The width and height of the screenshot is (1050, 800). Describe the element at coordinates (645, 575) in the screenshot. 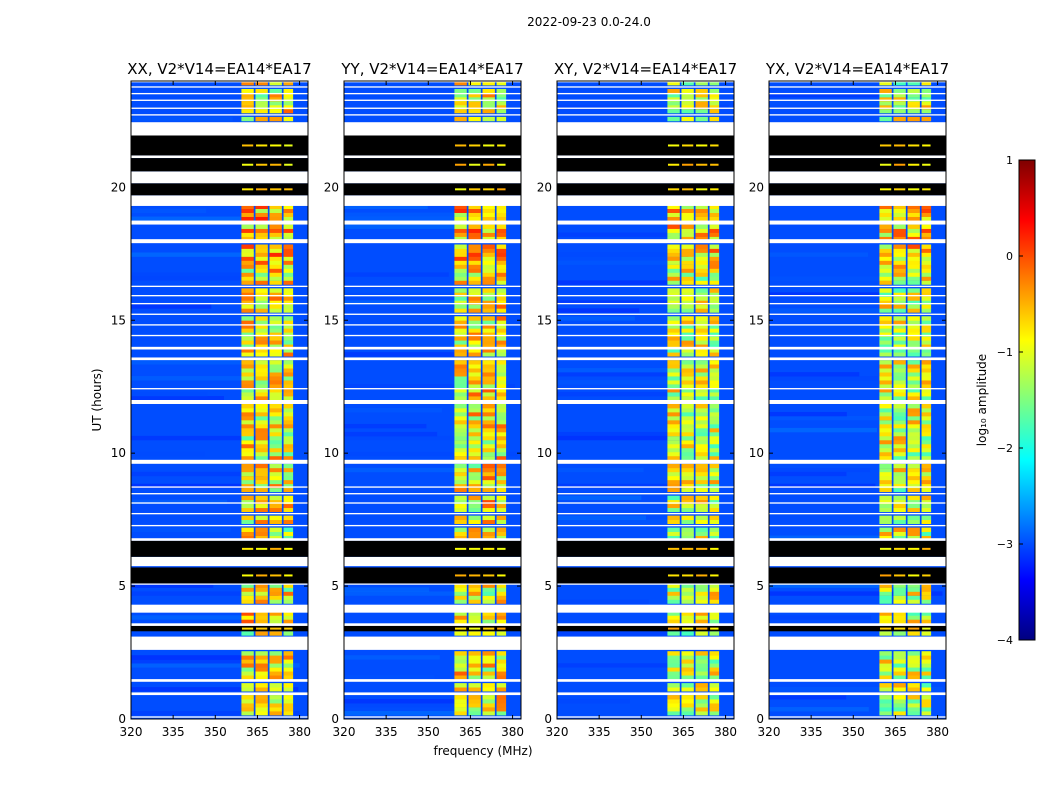

I see `no-data-row` at that location.